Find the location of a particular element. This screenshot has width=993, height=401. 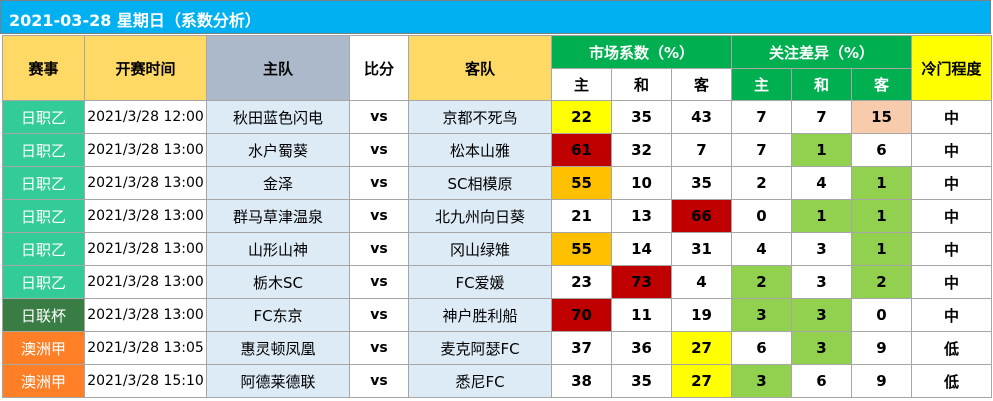

market-home-cell: 37 is located at coordinates (581, 348).